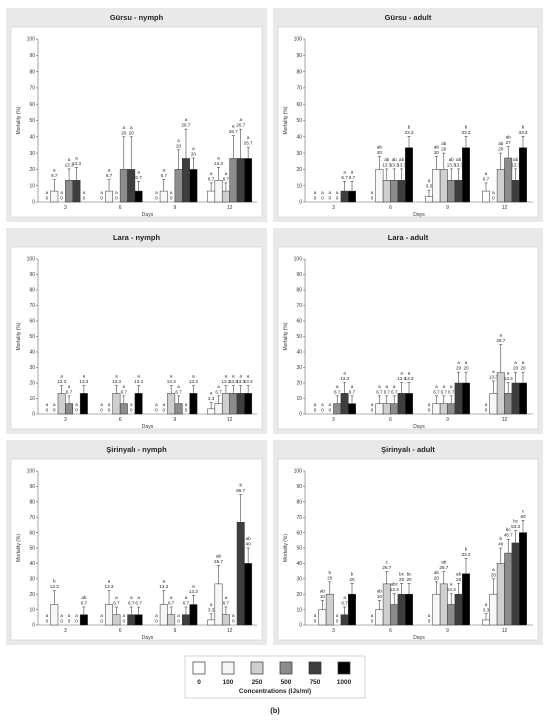 The image size is (550, 722). Describe the element at coordinates (286, 668) in the screenshot. I see `legend-swatch` at that location.